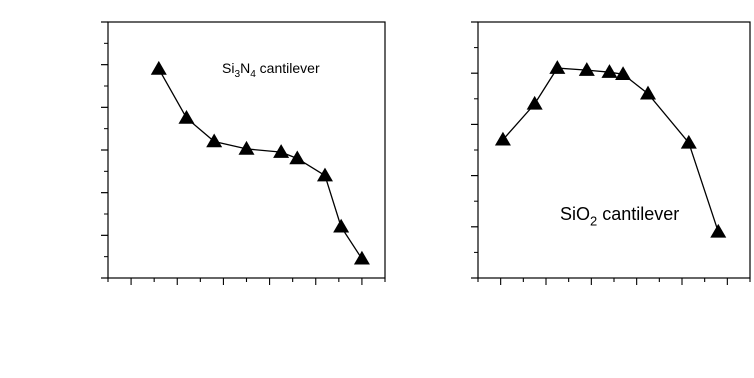  I want to click on annotation-text: N, so click(245, 68).